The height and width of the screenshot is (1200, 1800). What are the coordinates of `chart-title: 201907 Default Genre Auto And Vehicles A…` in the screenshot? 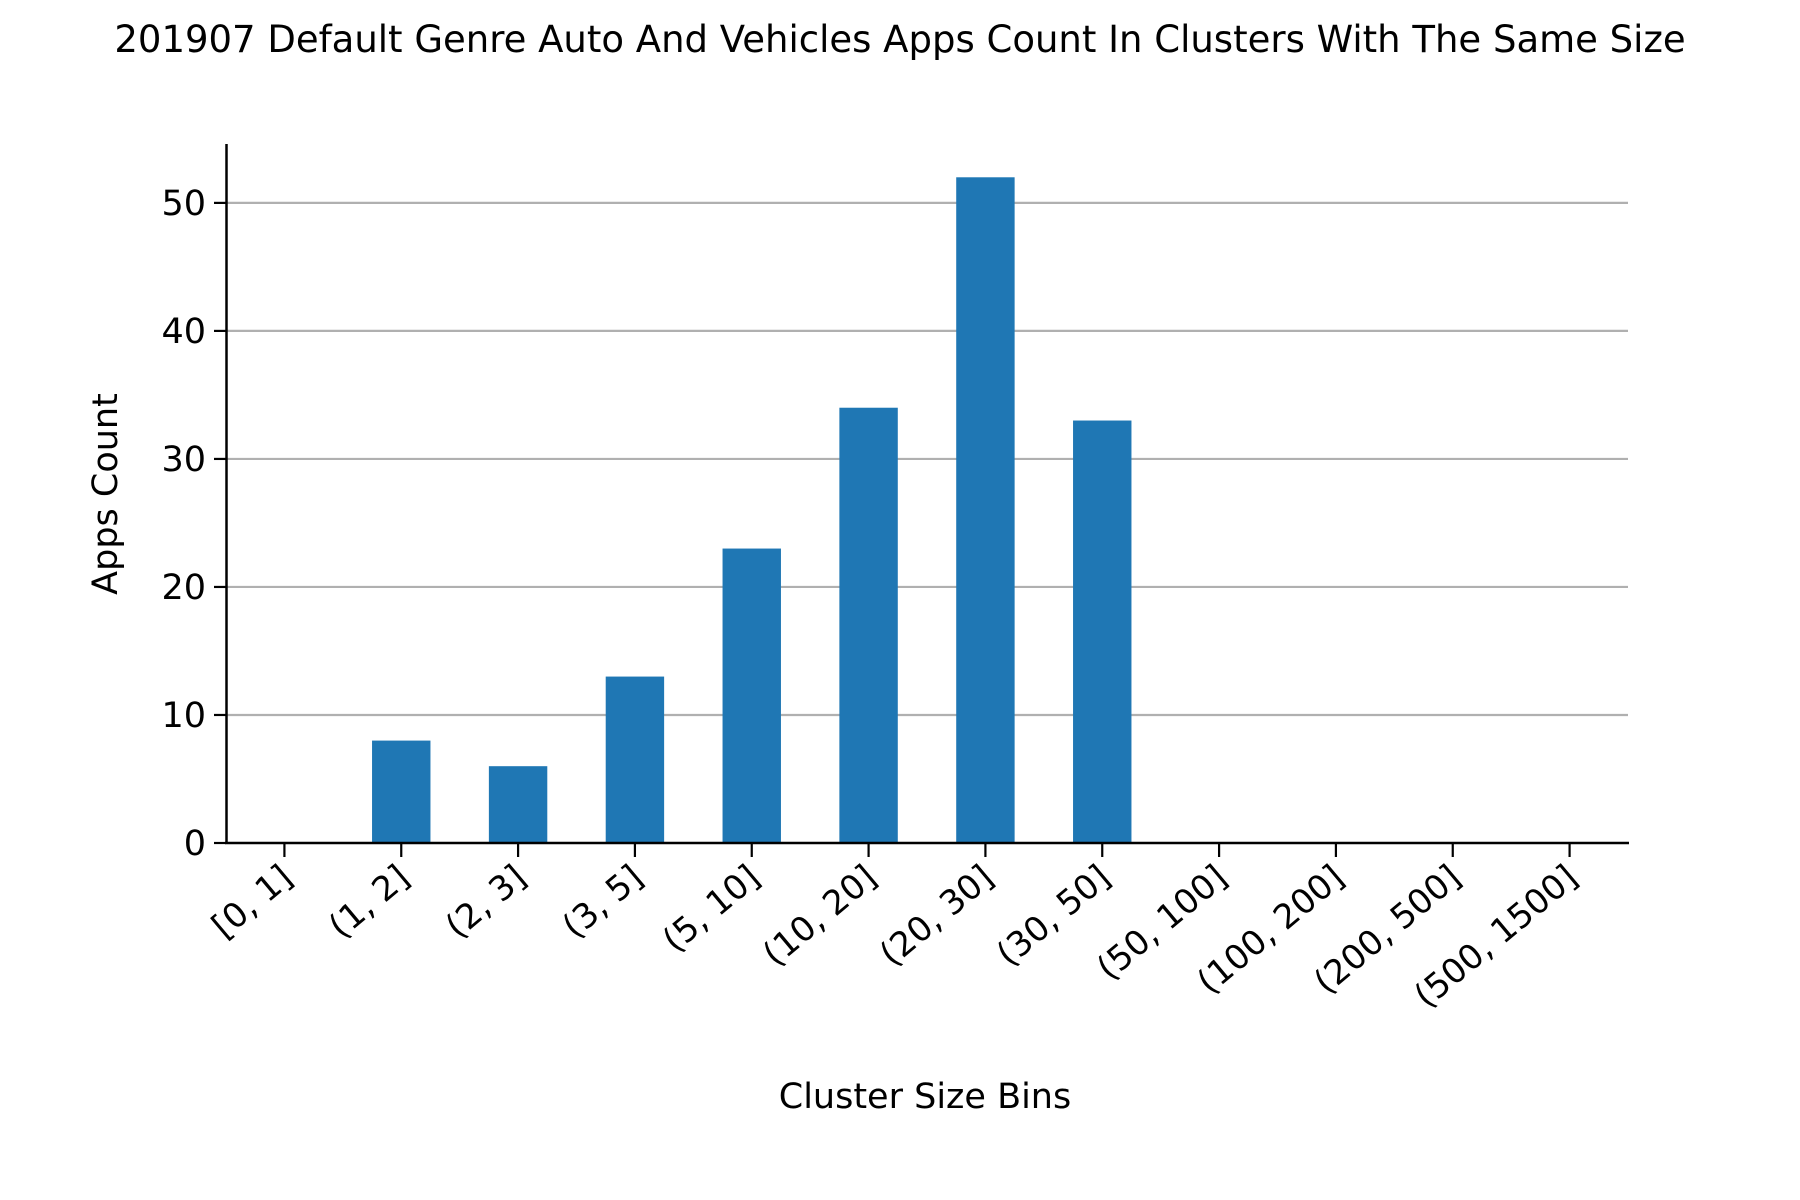 It's located at (899, 39).